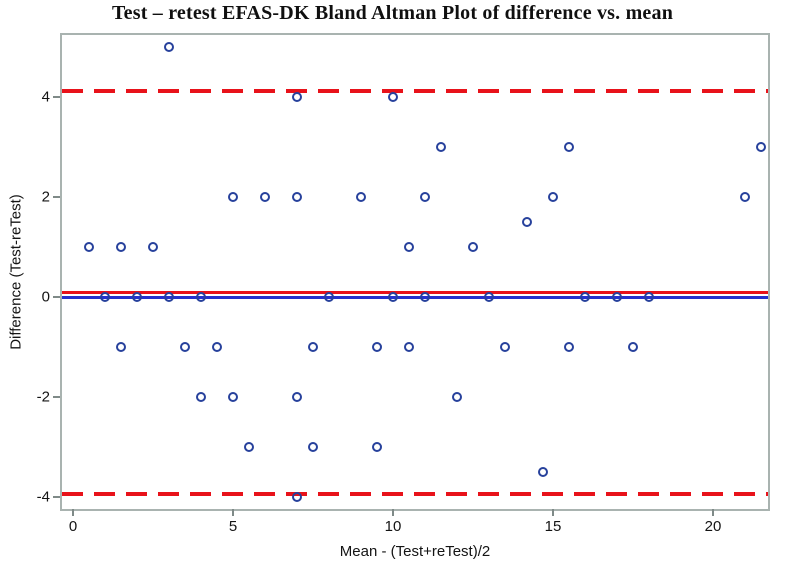 Image resolution: width=785 pixels, height=573 pixels. I want to click on x-tick-label: 5, so click(233, 526).